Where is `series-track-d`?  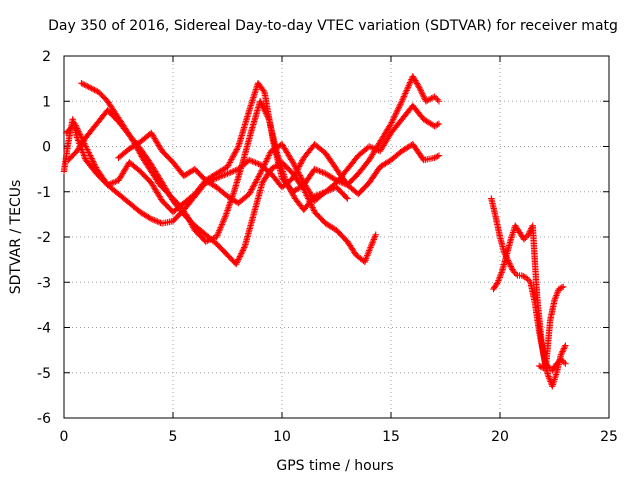 series-track-d is located at coordinates (252, 173).